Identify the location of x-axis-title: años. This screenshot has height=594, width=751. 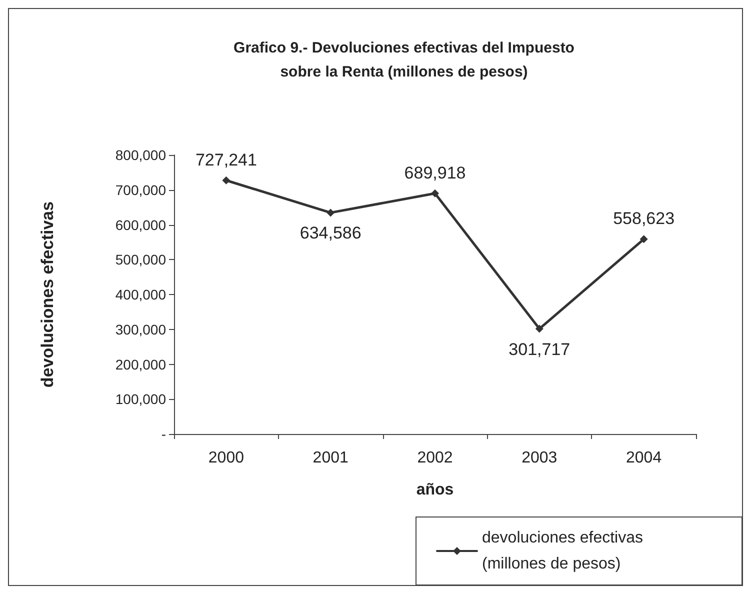
(435, 490).